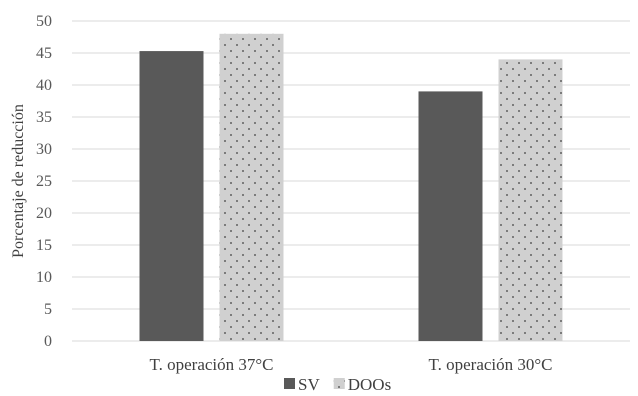 The height and width of the screenshot is (396, 638). I want to click on legend: SV DOOs, so click(337, 384).